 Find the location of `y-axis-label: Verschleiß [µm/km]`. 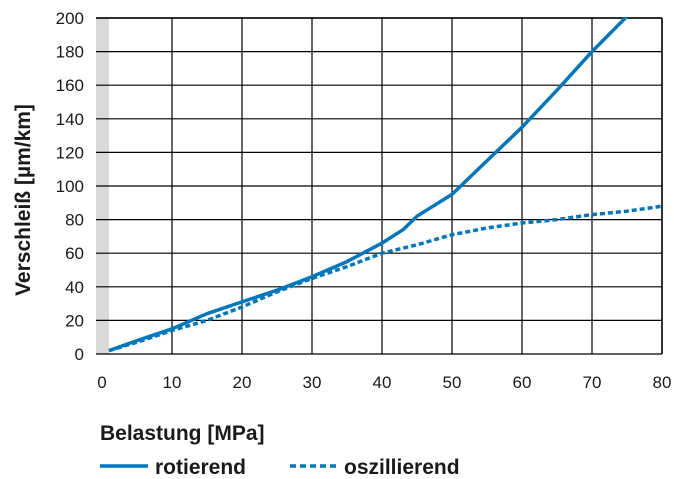

y-axis-label: Verschleiß [µm/km] is located at coordinates (23, 200).